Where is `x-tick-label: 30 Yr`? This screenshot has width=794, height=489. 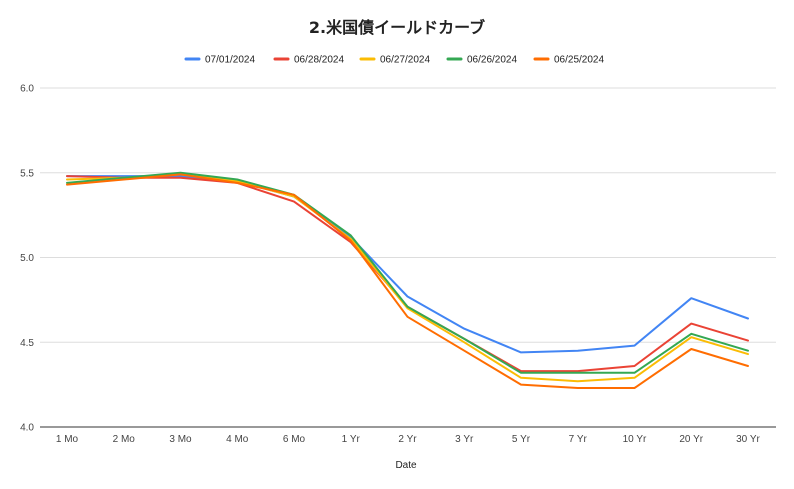
x-tick-label: 30 Yr is located at coordinates (748, 439).